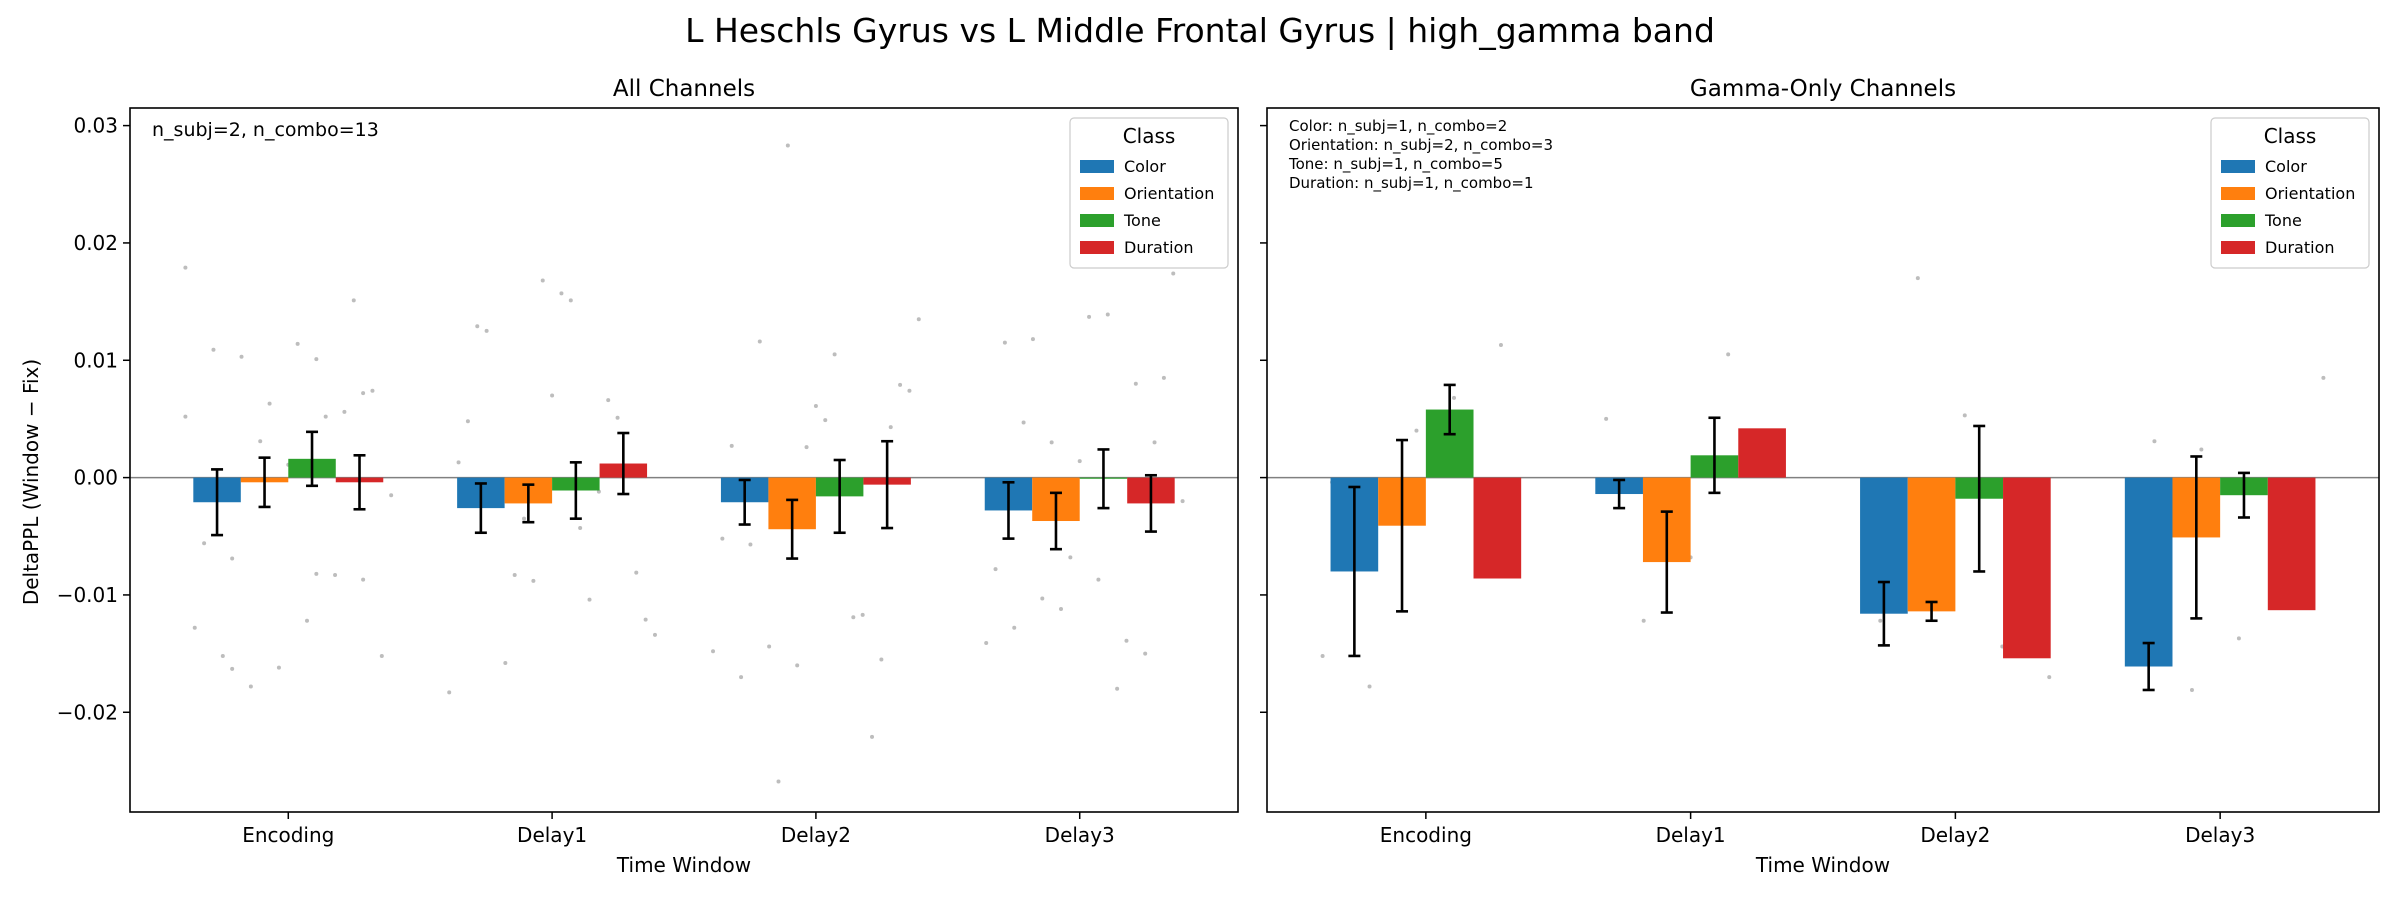 The width and height of the screenshot is (2400, 900). I want to click on annotation-text: n_subj=2, n_combo=13, so click(265, 130).